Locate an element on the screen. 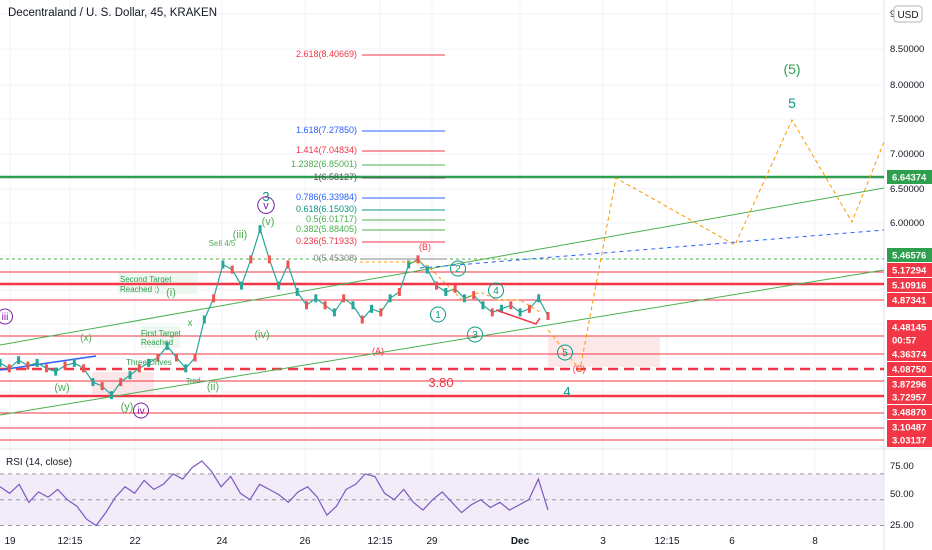 This screenshot has height=550, width=932. price-badge-13: 3.03137 is located at coordinates (909, 441).